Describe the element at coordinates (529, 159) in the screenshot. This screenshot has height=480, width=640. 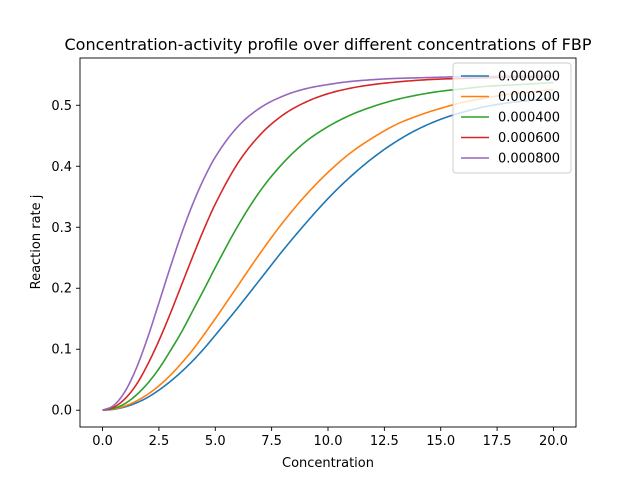
I see `legend-label-4: 0.000800` at that location.